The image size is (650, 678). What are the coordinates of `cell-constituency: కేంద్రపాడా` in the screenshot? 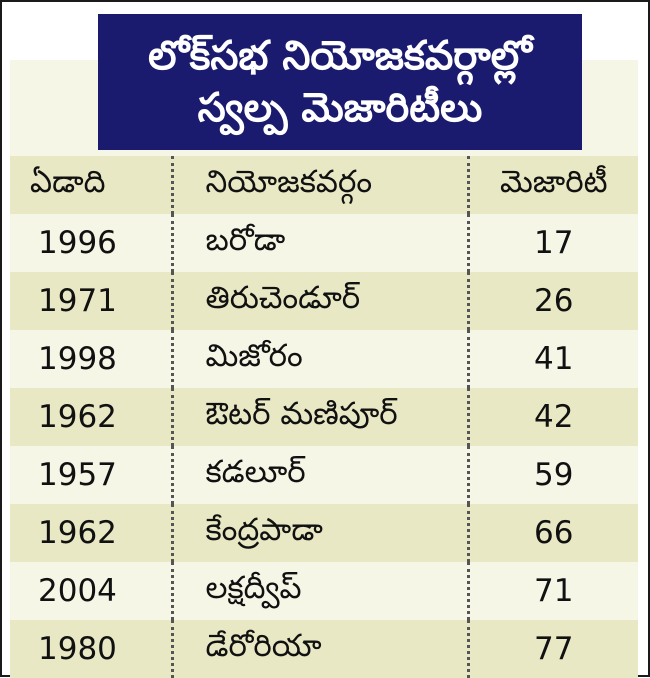 It's located at (319, 533).